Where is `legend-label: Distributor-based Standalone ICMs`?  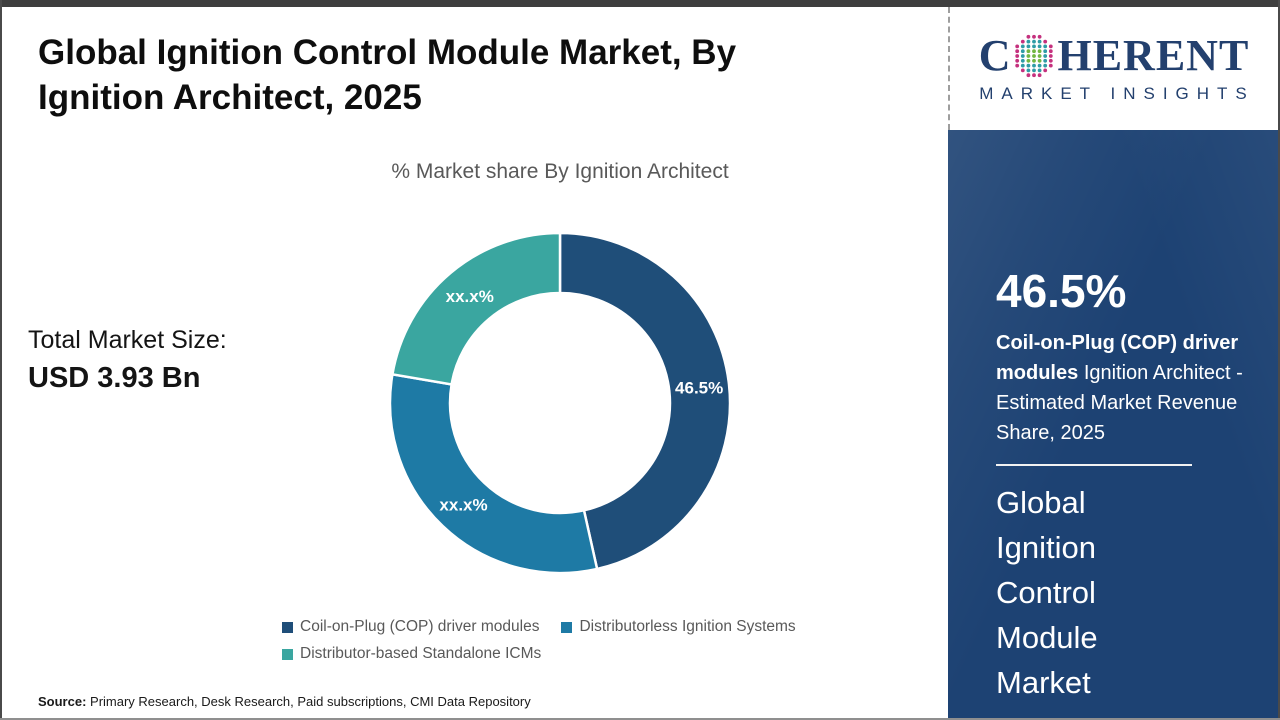 legend-label: Distributor-based Standalone ICMs is located at coordinates (421, 653).